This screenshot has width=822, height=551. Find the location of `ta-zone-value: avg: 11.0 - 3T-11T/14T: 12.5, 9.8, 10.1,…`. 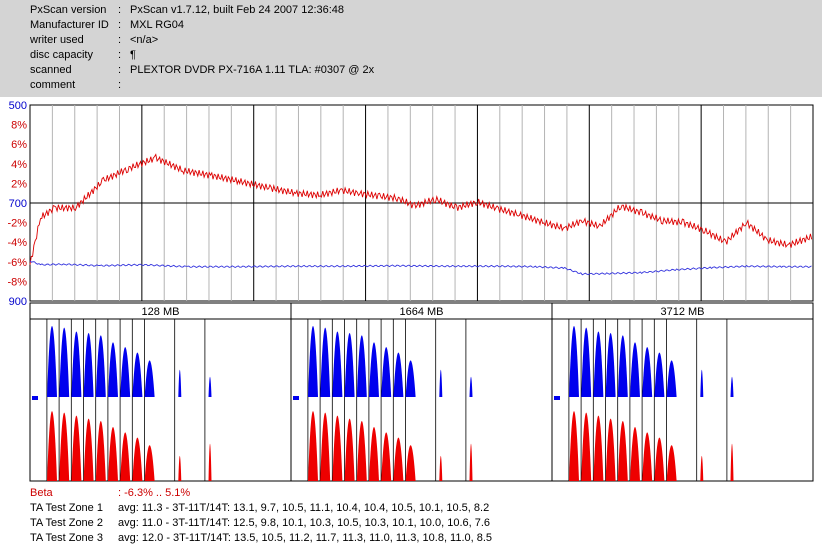

ta-zone-value: avg: 11.0 - 3T-11T/14T: 12.5, 9.8, 10.1,… is located at coordinates (304, 523).